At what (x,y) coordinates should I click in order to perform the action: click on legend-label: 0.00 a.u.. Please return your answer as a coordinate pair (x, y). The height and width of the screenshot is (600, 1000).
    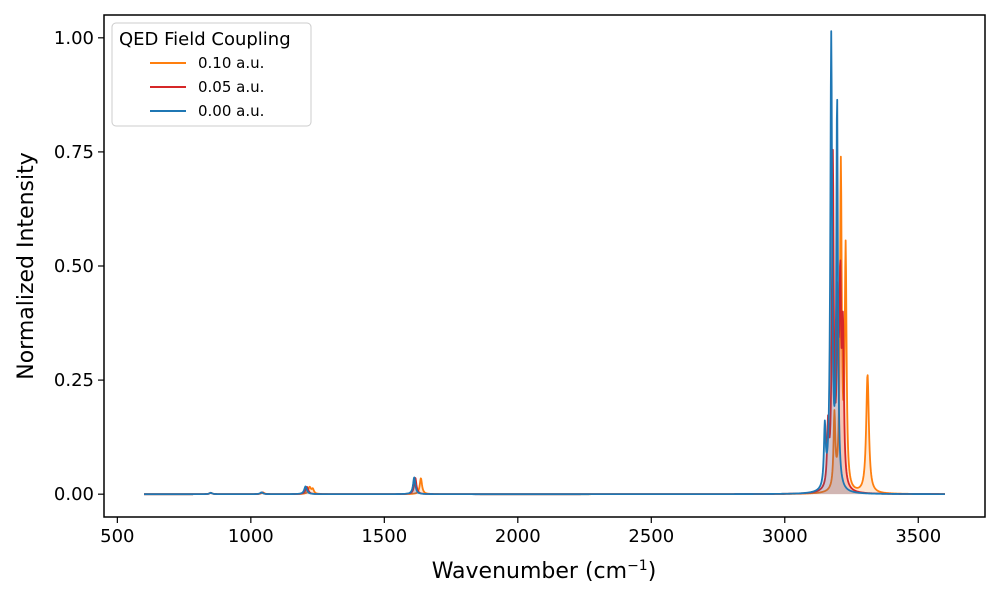
    Looking at the image, I should click on (231, 111).